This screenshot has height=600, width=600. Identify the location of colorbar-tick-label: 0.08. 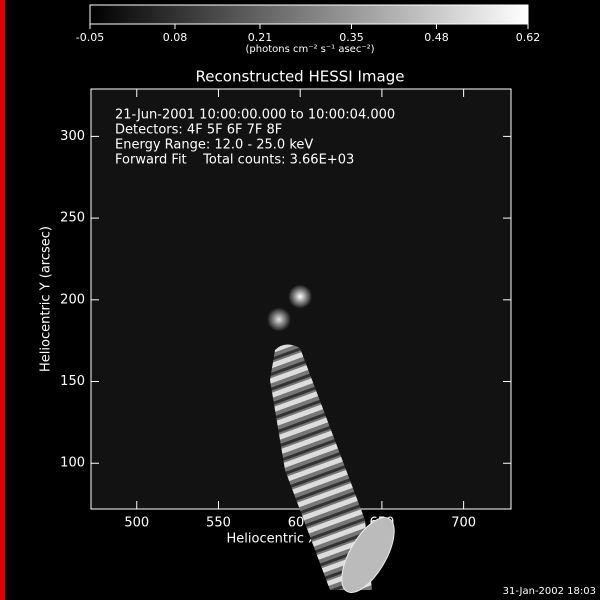
(175, 37).